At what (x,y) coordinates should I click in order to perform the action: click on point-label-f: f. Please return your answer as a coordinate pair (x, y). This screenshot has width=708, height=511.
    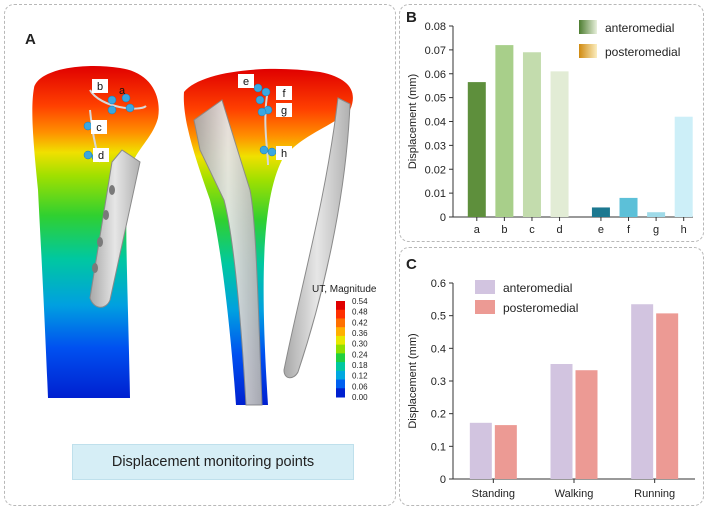
    Looking at the image, I should click on (284, 94).